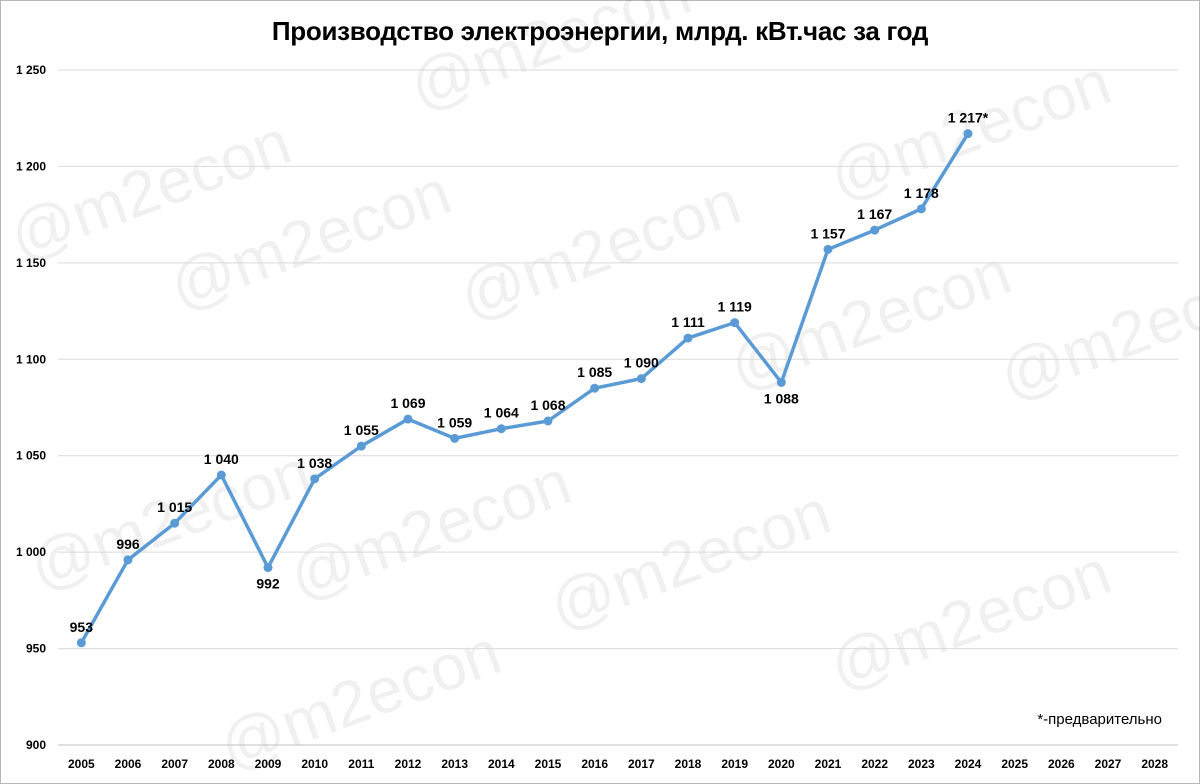 This screenshot has width=1200, height=784. I want to click on data-label: 1 040, so click(221, 459).